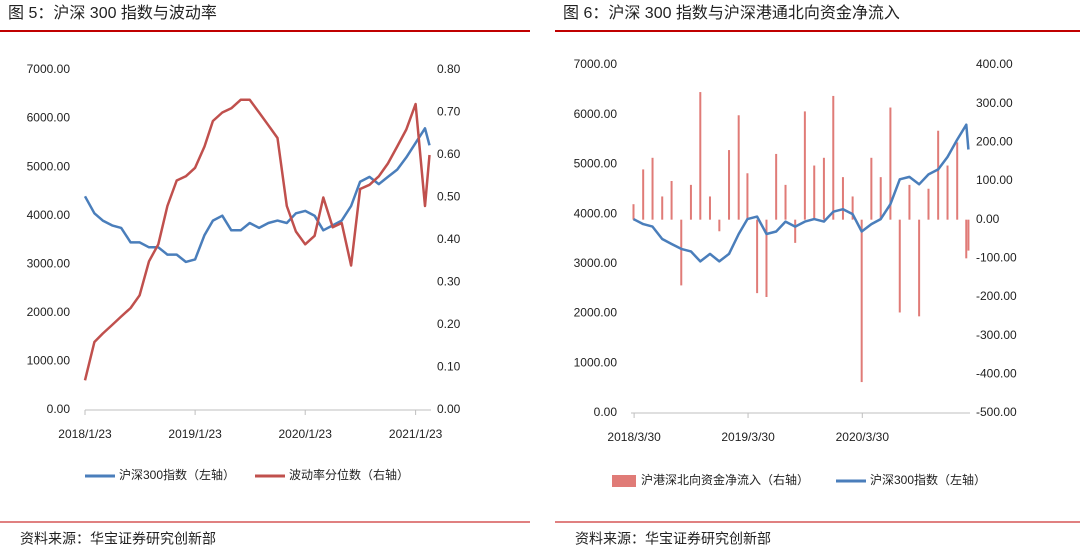 This screenshot has width=1080, height=557. I want to click on y2-tick-label: 0.40, so click(449, 239).